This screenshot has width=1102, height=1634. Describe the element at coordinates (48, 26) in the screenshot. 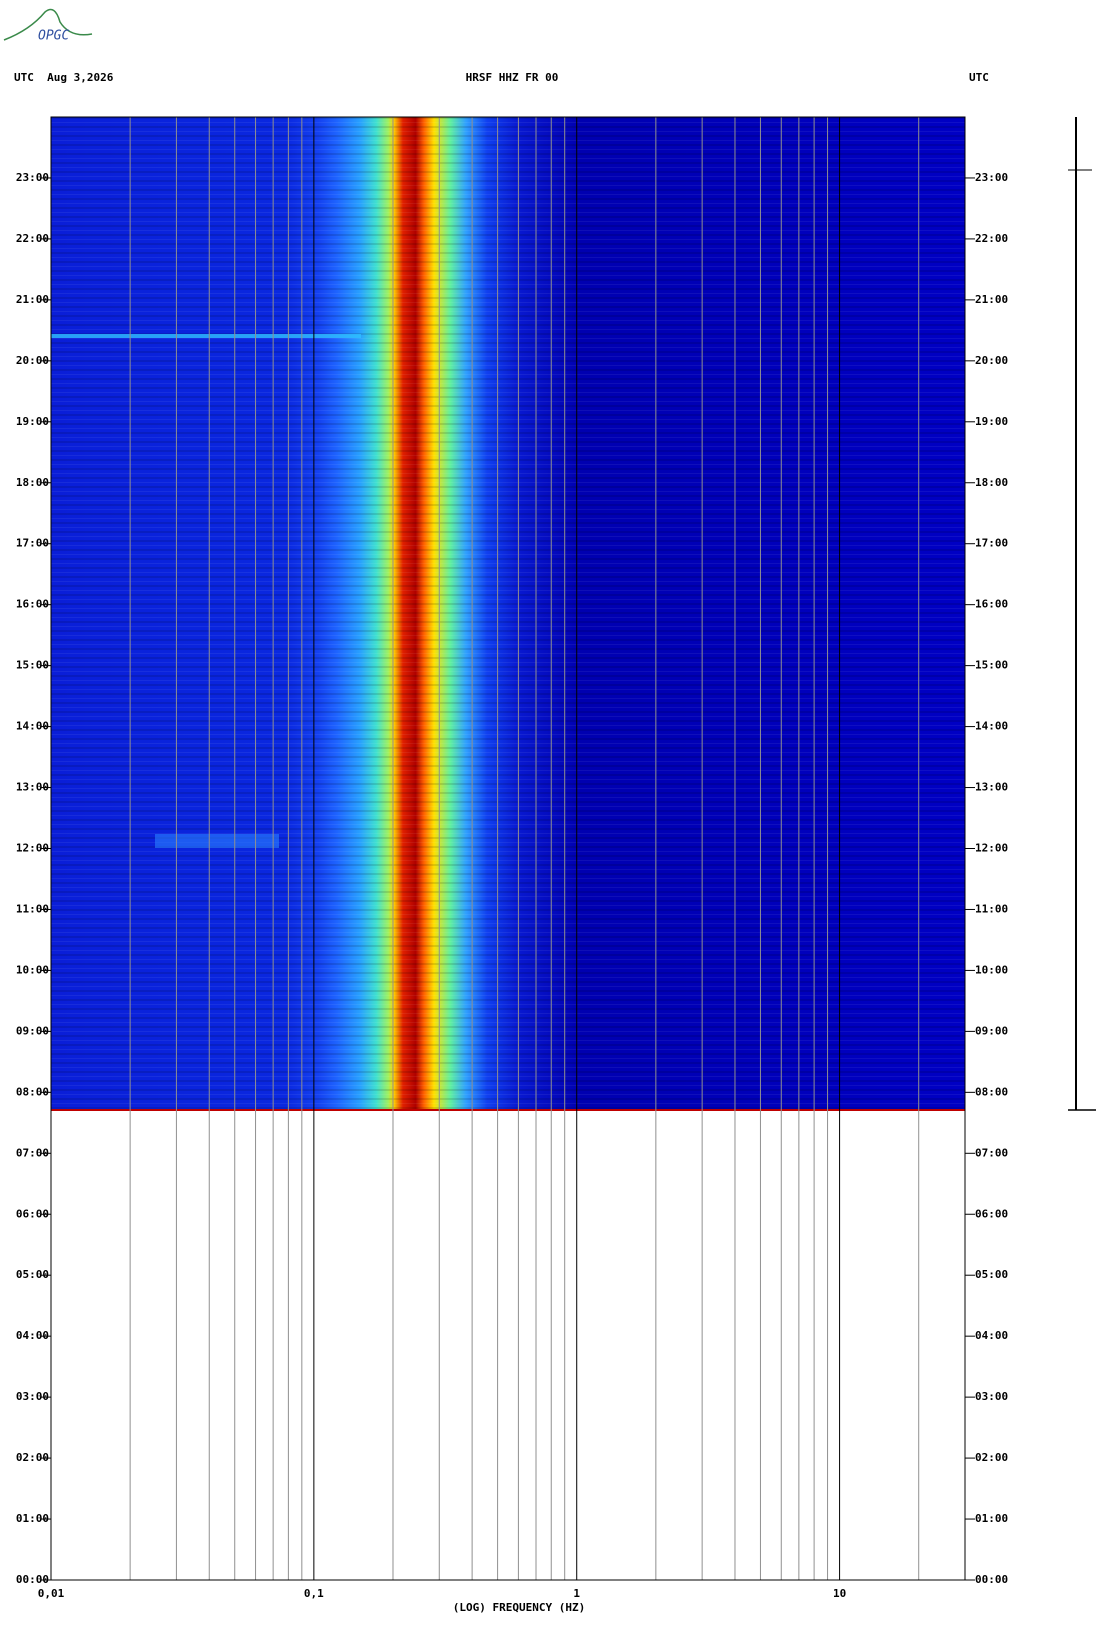

I see `logo: OPGC` at that location.